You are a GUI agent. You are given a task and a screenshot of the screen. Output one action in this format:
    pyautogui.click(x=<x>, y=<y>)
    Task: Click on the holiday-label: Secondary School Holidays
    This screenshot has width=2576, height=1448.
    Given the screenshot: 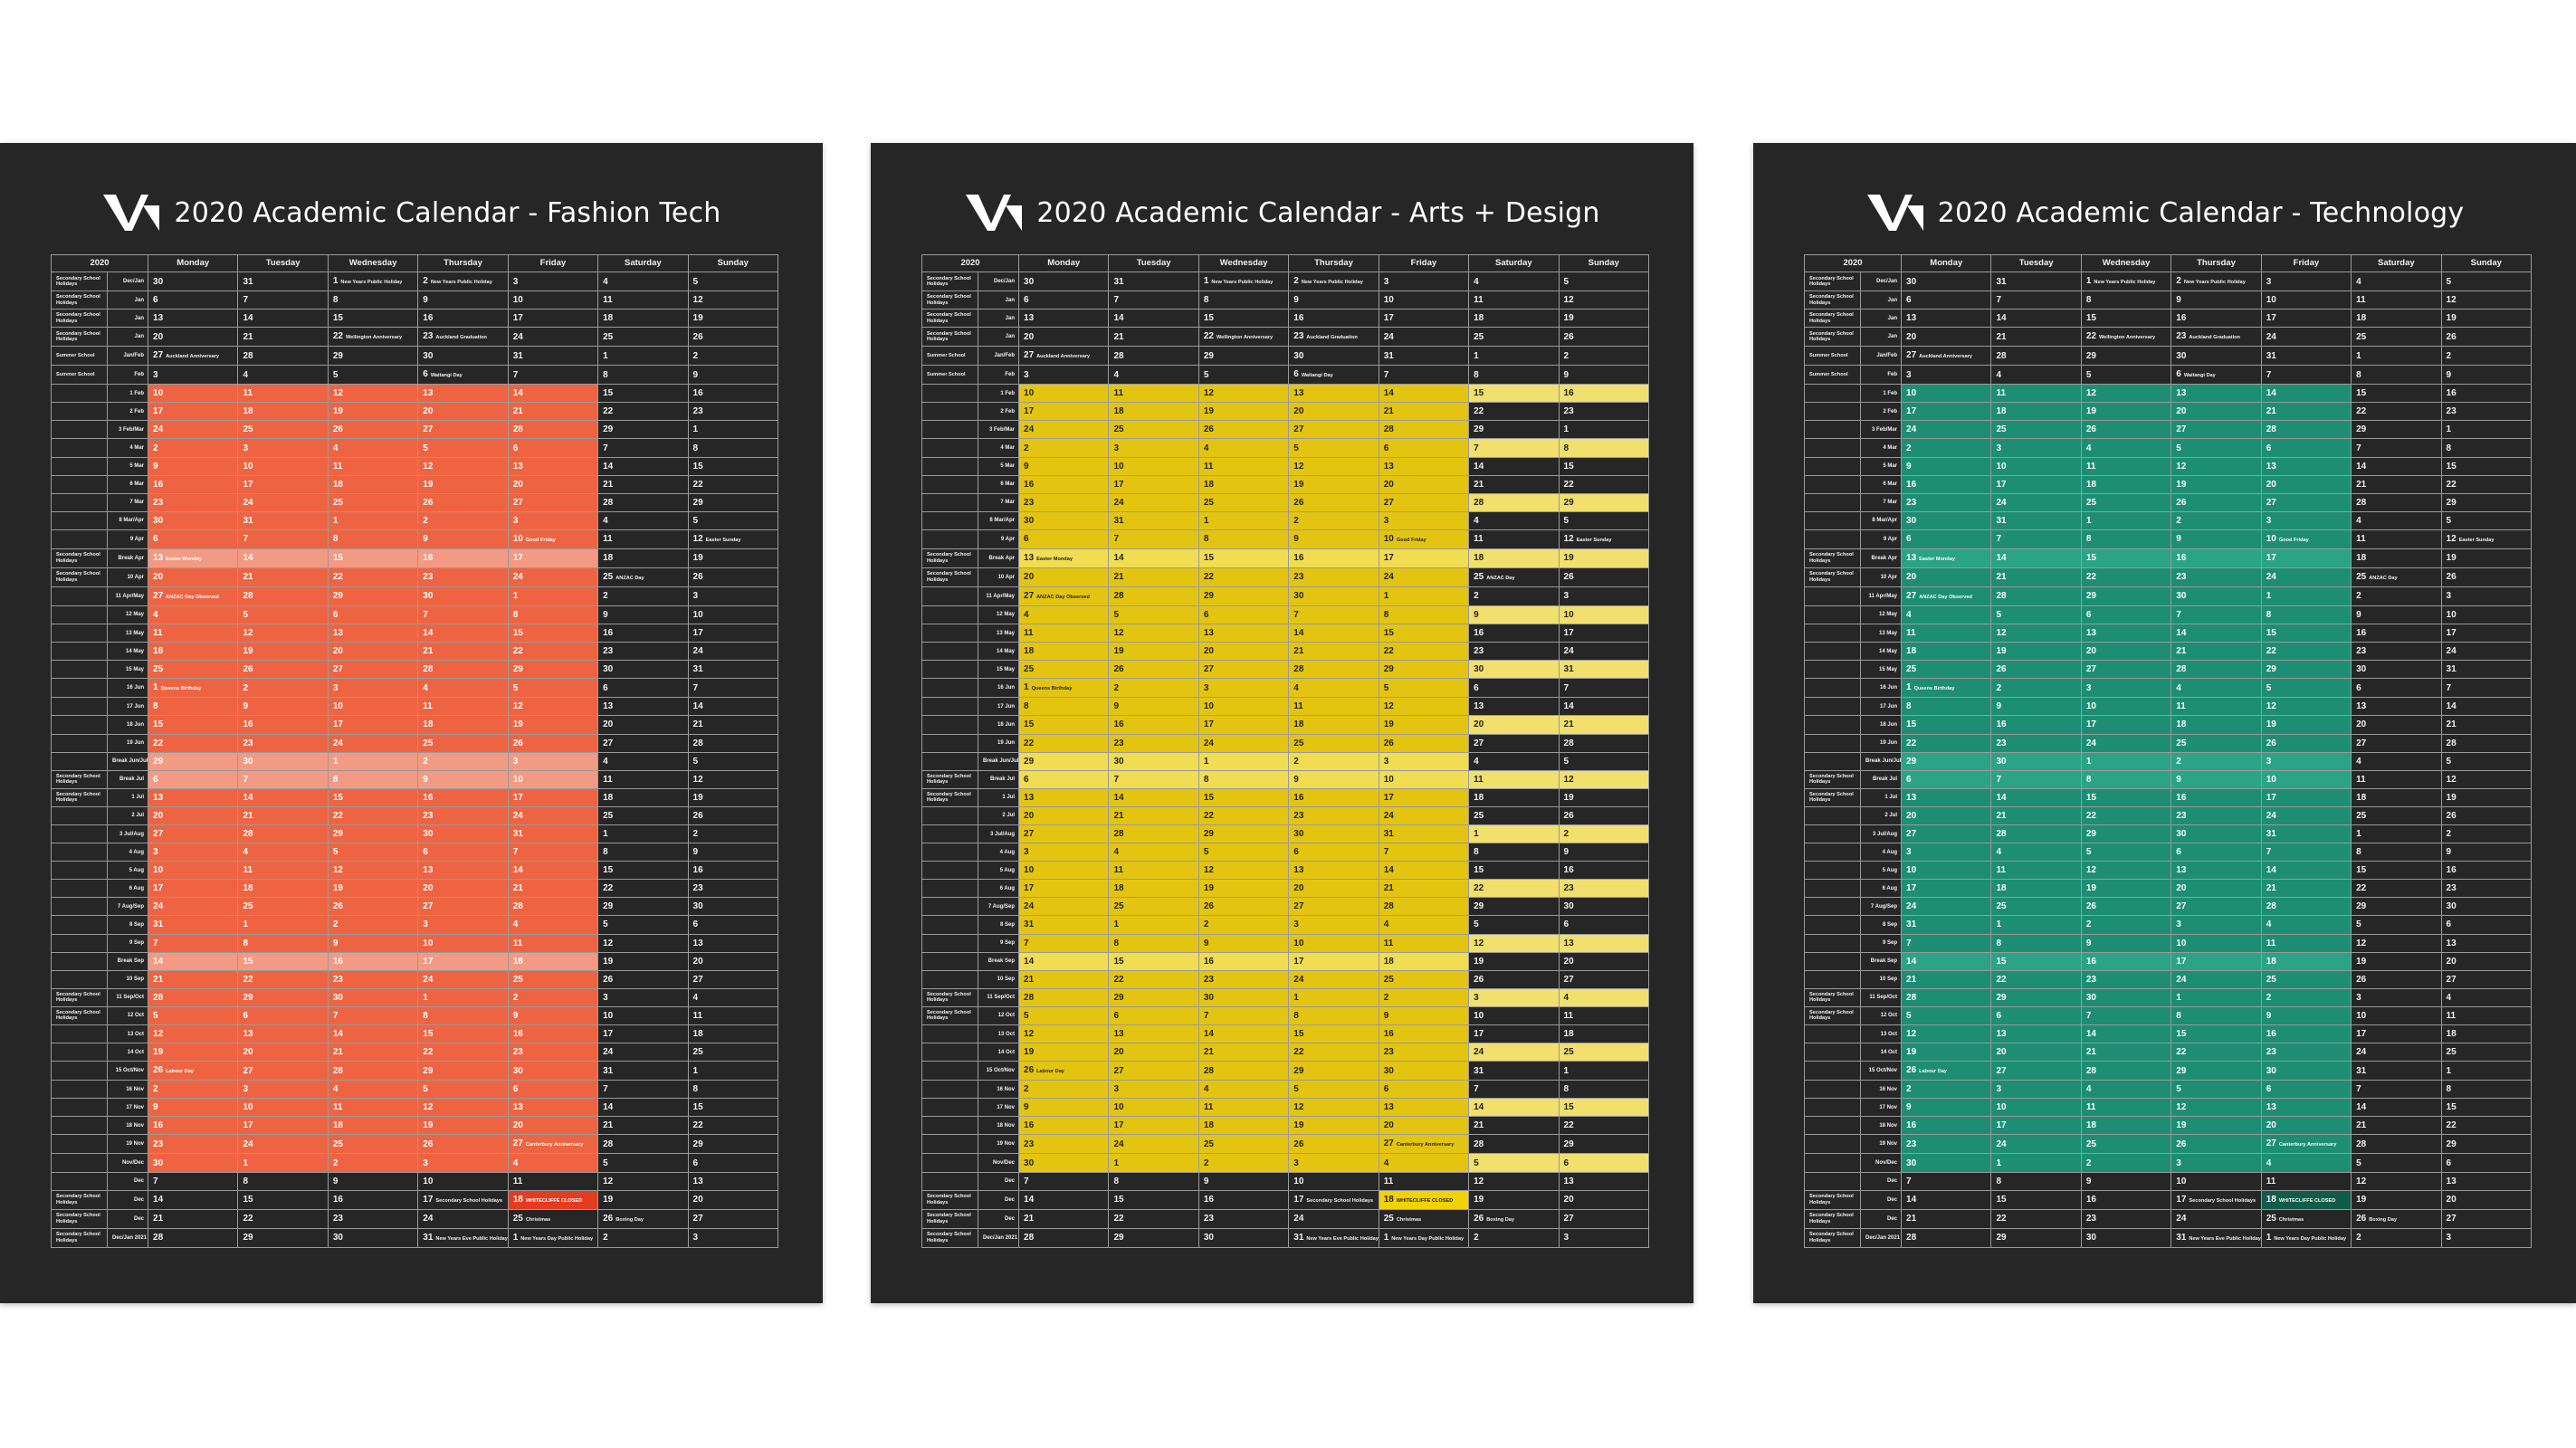 What is the action you would take?
    pyautogui.click(x=79, y=797)
    